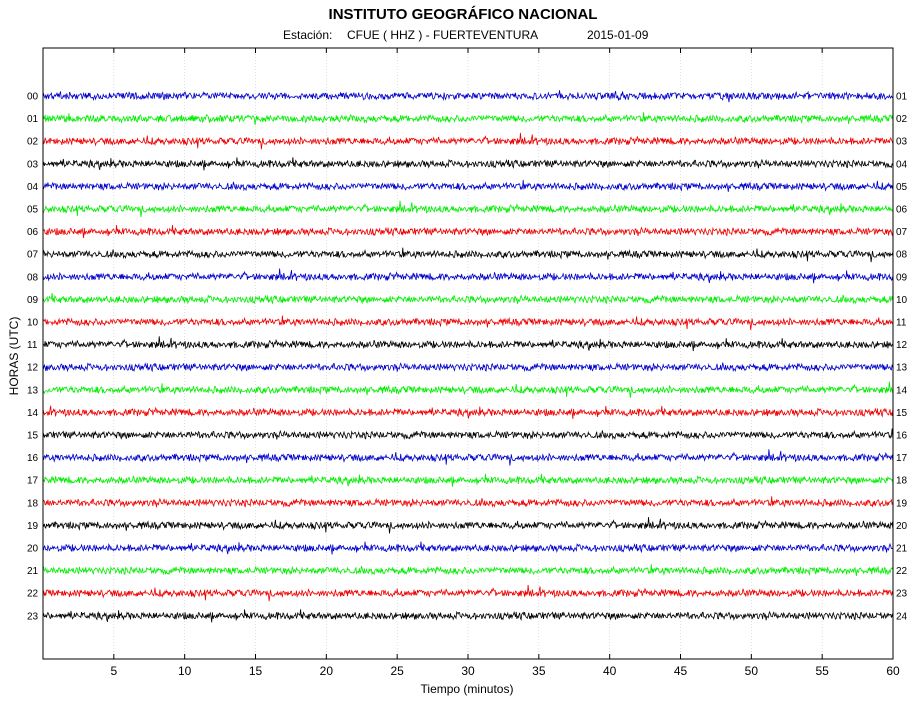  I want to click on hour-label-left: 10, so click(33, 323).